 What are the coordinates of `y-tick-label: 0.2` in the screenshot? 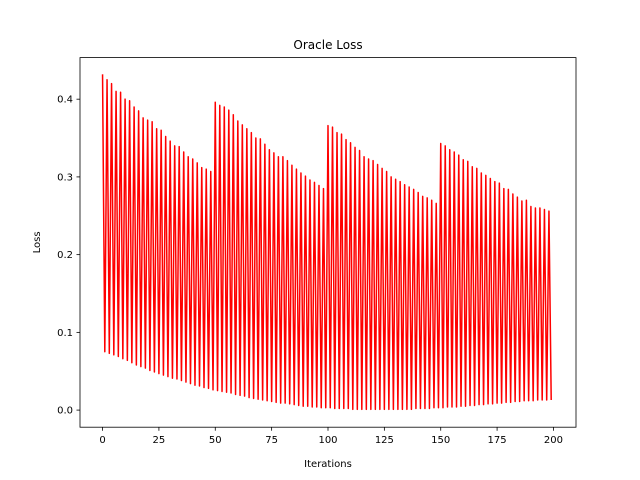 It's located at (65, 255).